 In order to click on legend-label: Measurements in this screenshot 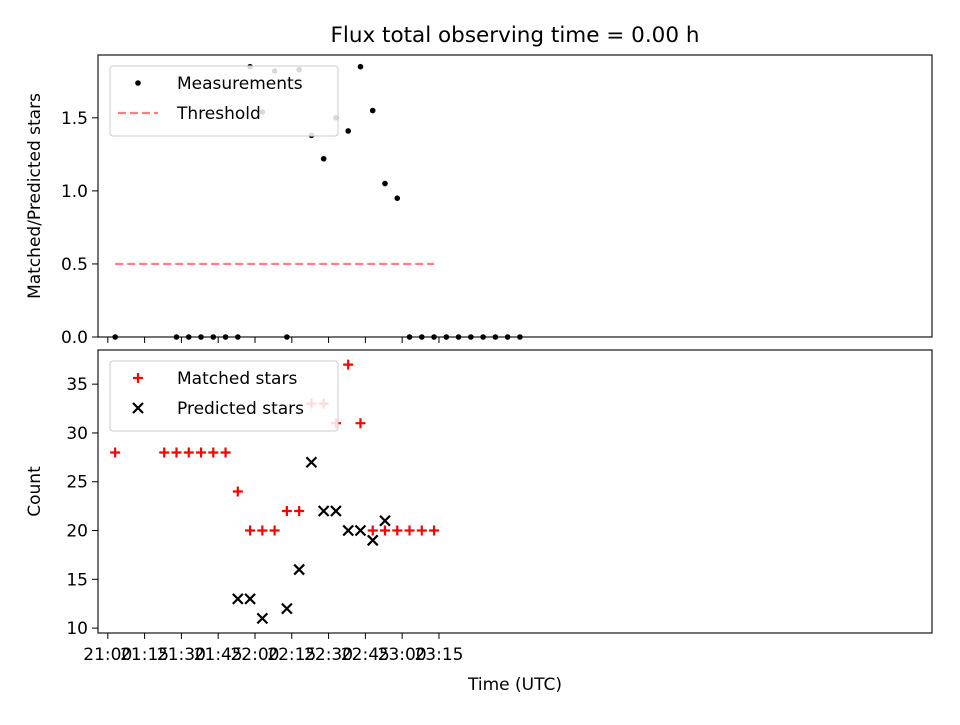, I will do `click(240, 84)`.